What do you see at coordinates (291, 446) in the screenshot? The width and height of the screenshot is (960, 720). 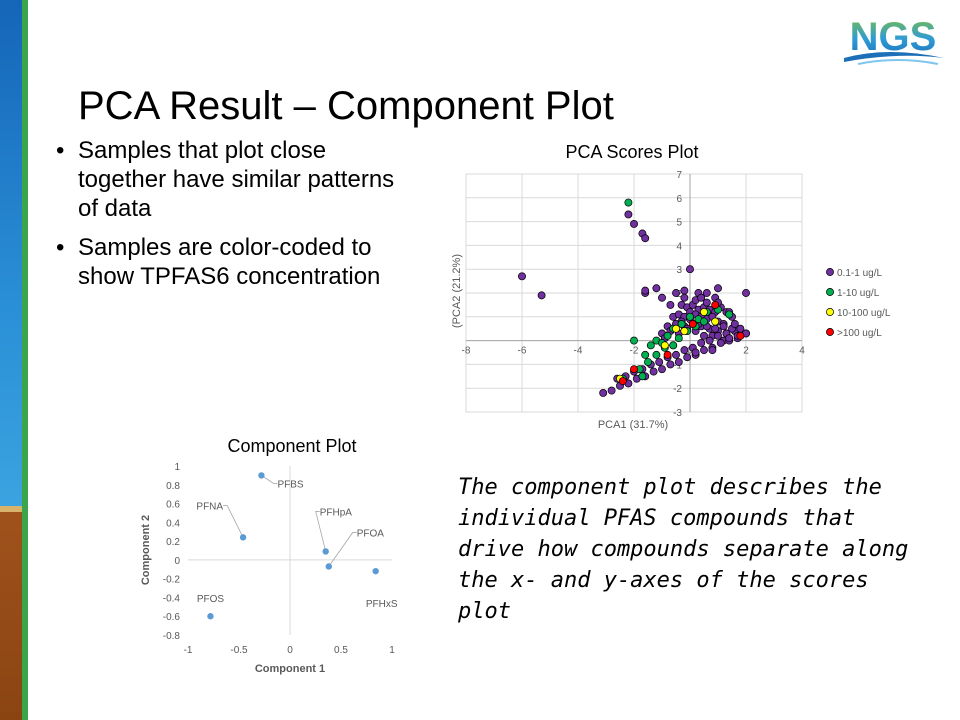 I see `chart-title: Component Plot` at bounding box center [291, 446].